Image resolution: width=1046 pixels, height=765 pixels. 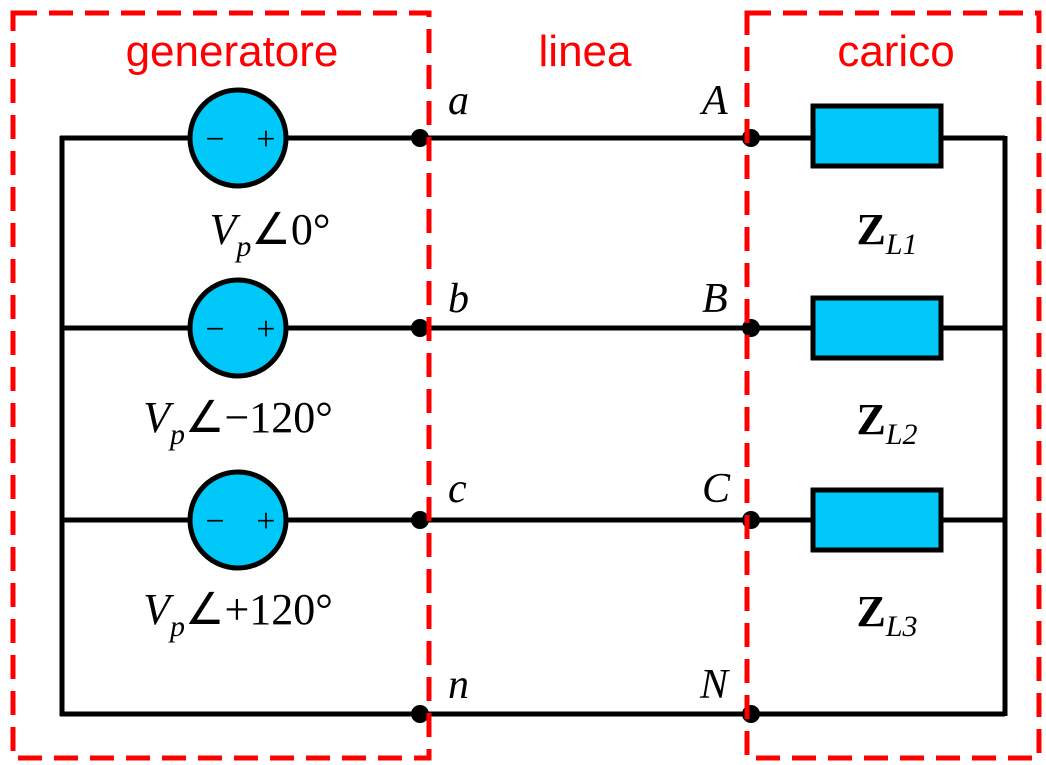 What do you see at coordinates (886, 423) in the screenshot?
I see `load-label-2: ZL2` at bounding box center [886, 423].